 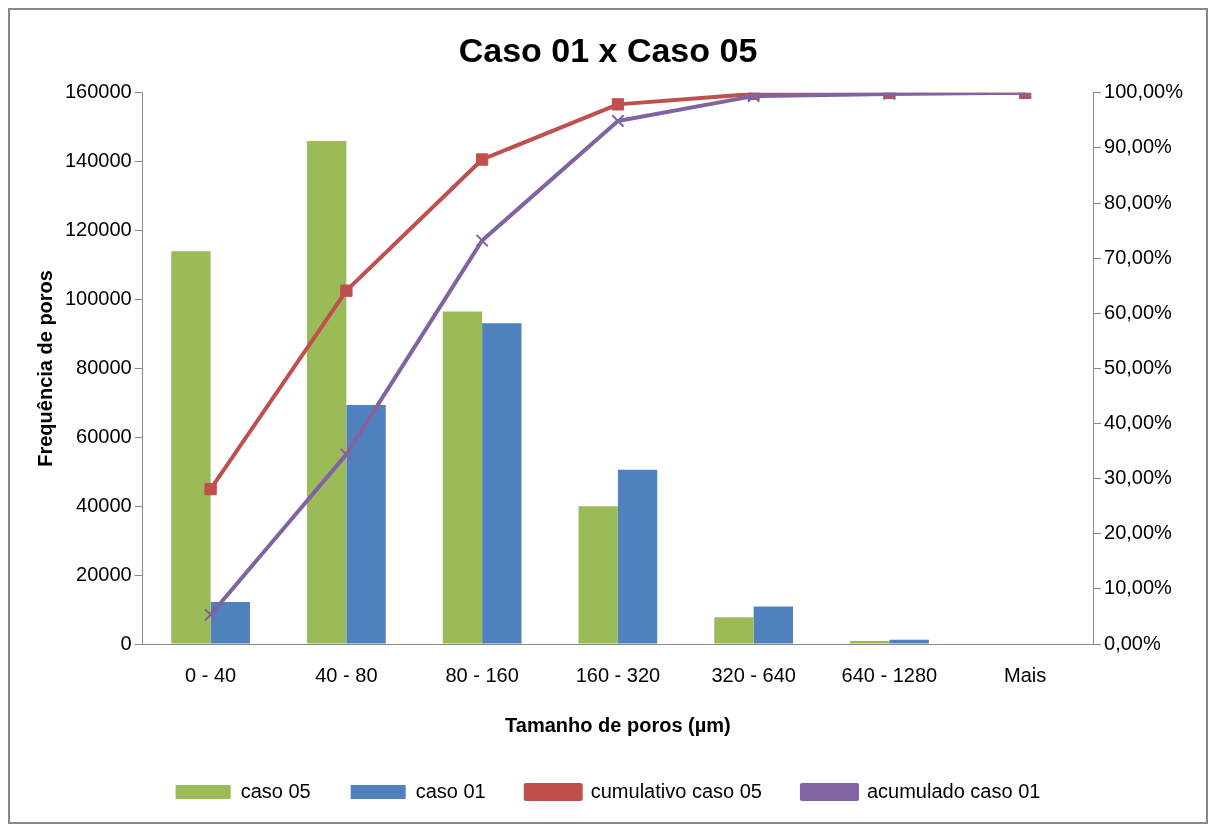 What do you see at coordinates (1138, 201) in the screenshot?
I see `y2-tick-label: 80,00%` at bounding box center [1138, 201].